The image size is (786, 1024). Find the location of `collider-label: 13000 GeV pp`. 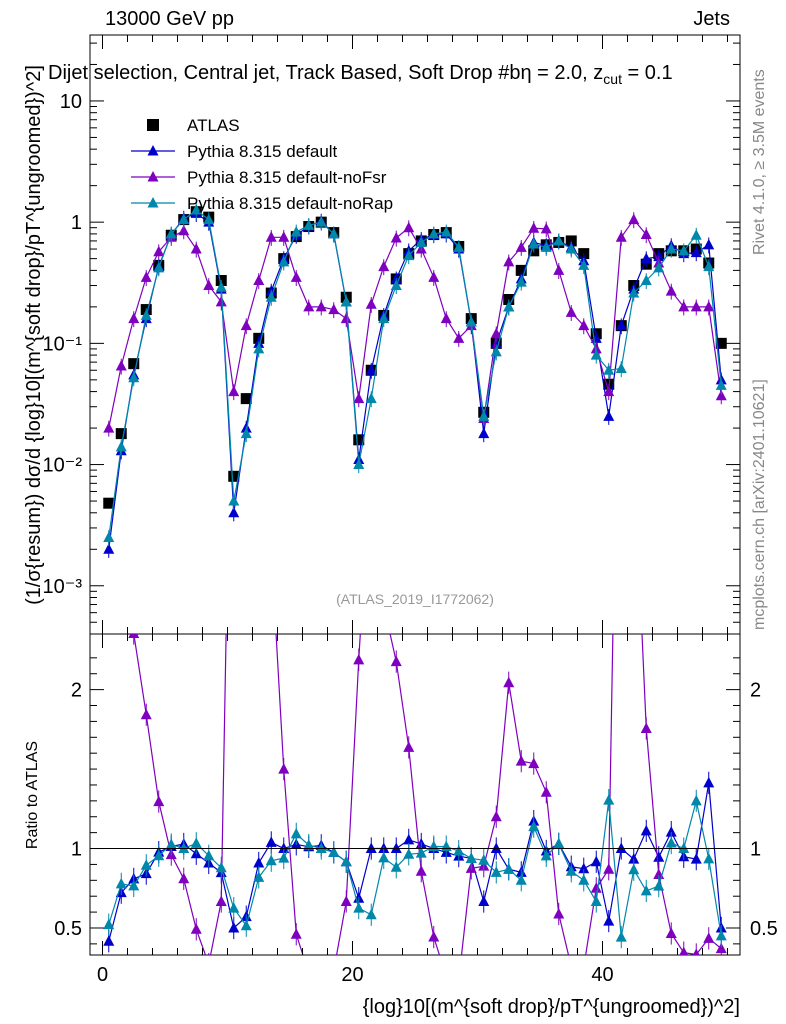

collider-label: 13000 GeV pp is located at coordinates (169, 19).